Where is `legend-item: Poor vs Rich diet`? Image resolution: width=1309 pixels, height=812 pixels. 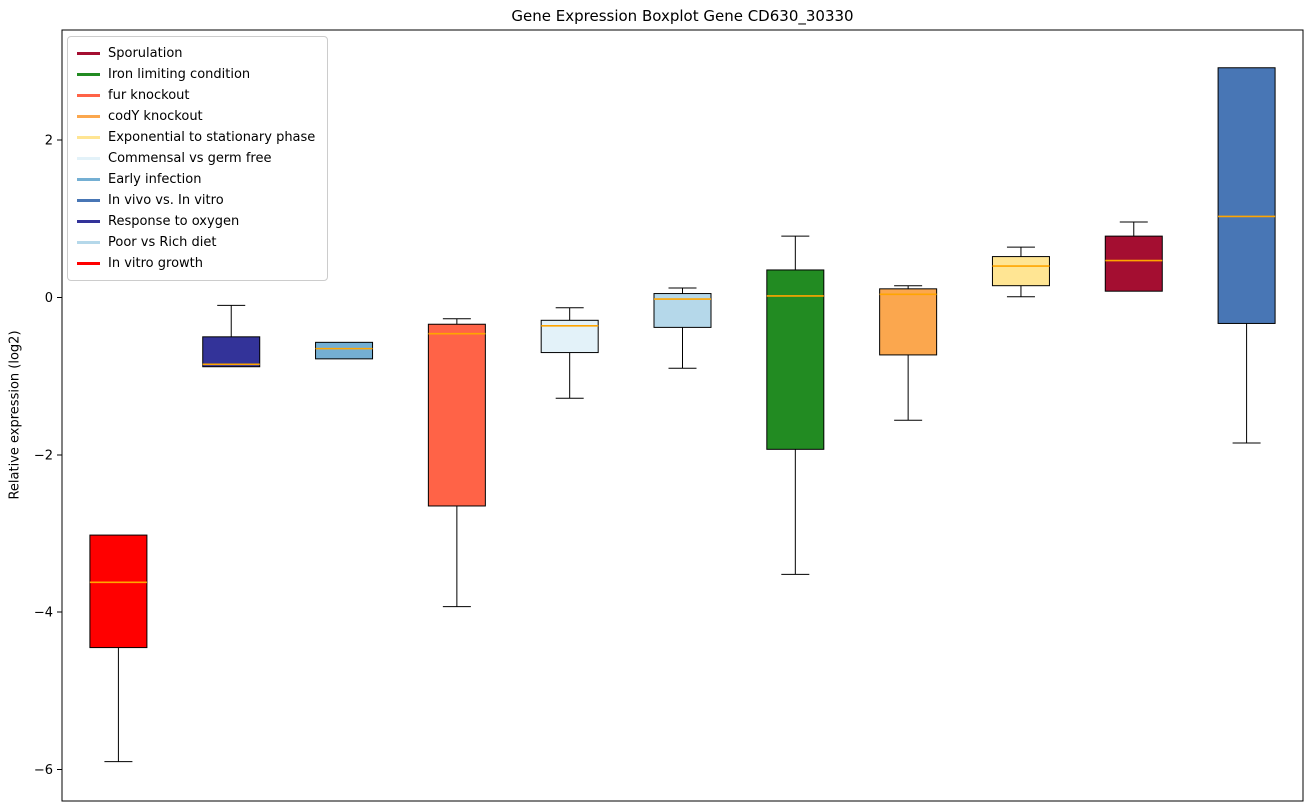 legend-item: Poor vs Rich diet is located at coordinates (196, 242).